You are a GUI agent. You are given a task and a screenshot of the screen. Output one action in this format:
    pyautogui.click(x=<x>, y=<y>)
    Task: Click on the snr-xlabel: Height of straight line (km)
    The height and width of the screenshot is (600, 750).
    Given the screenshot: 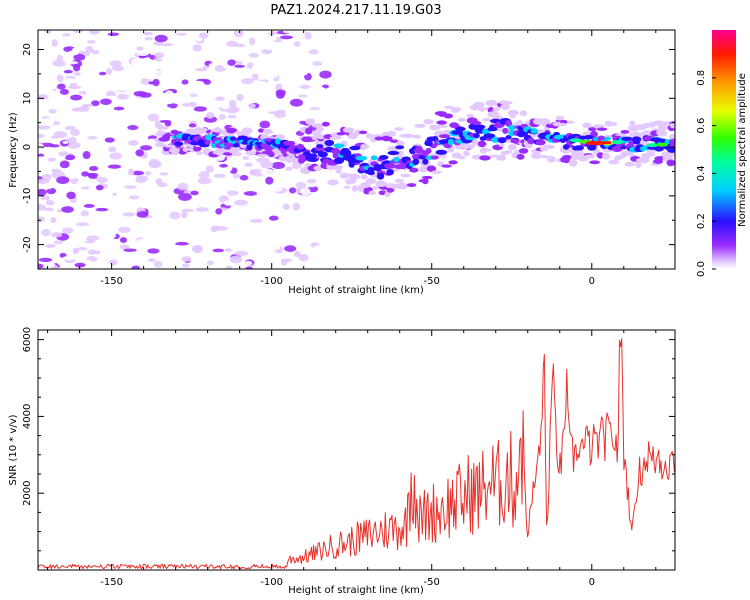 What is the action you would take?
    pyautogui.click(x=356, y=590)
    